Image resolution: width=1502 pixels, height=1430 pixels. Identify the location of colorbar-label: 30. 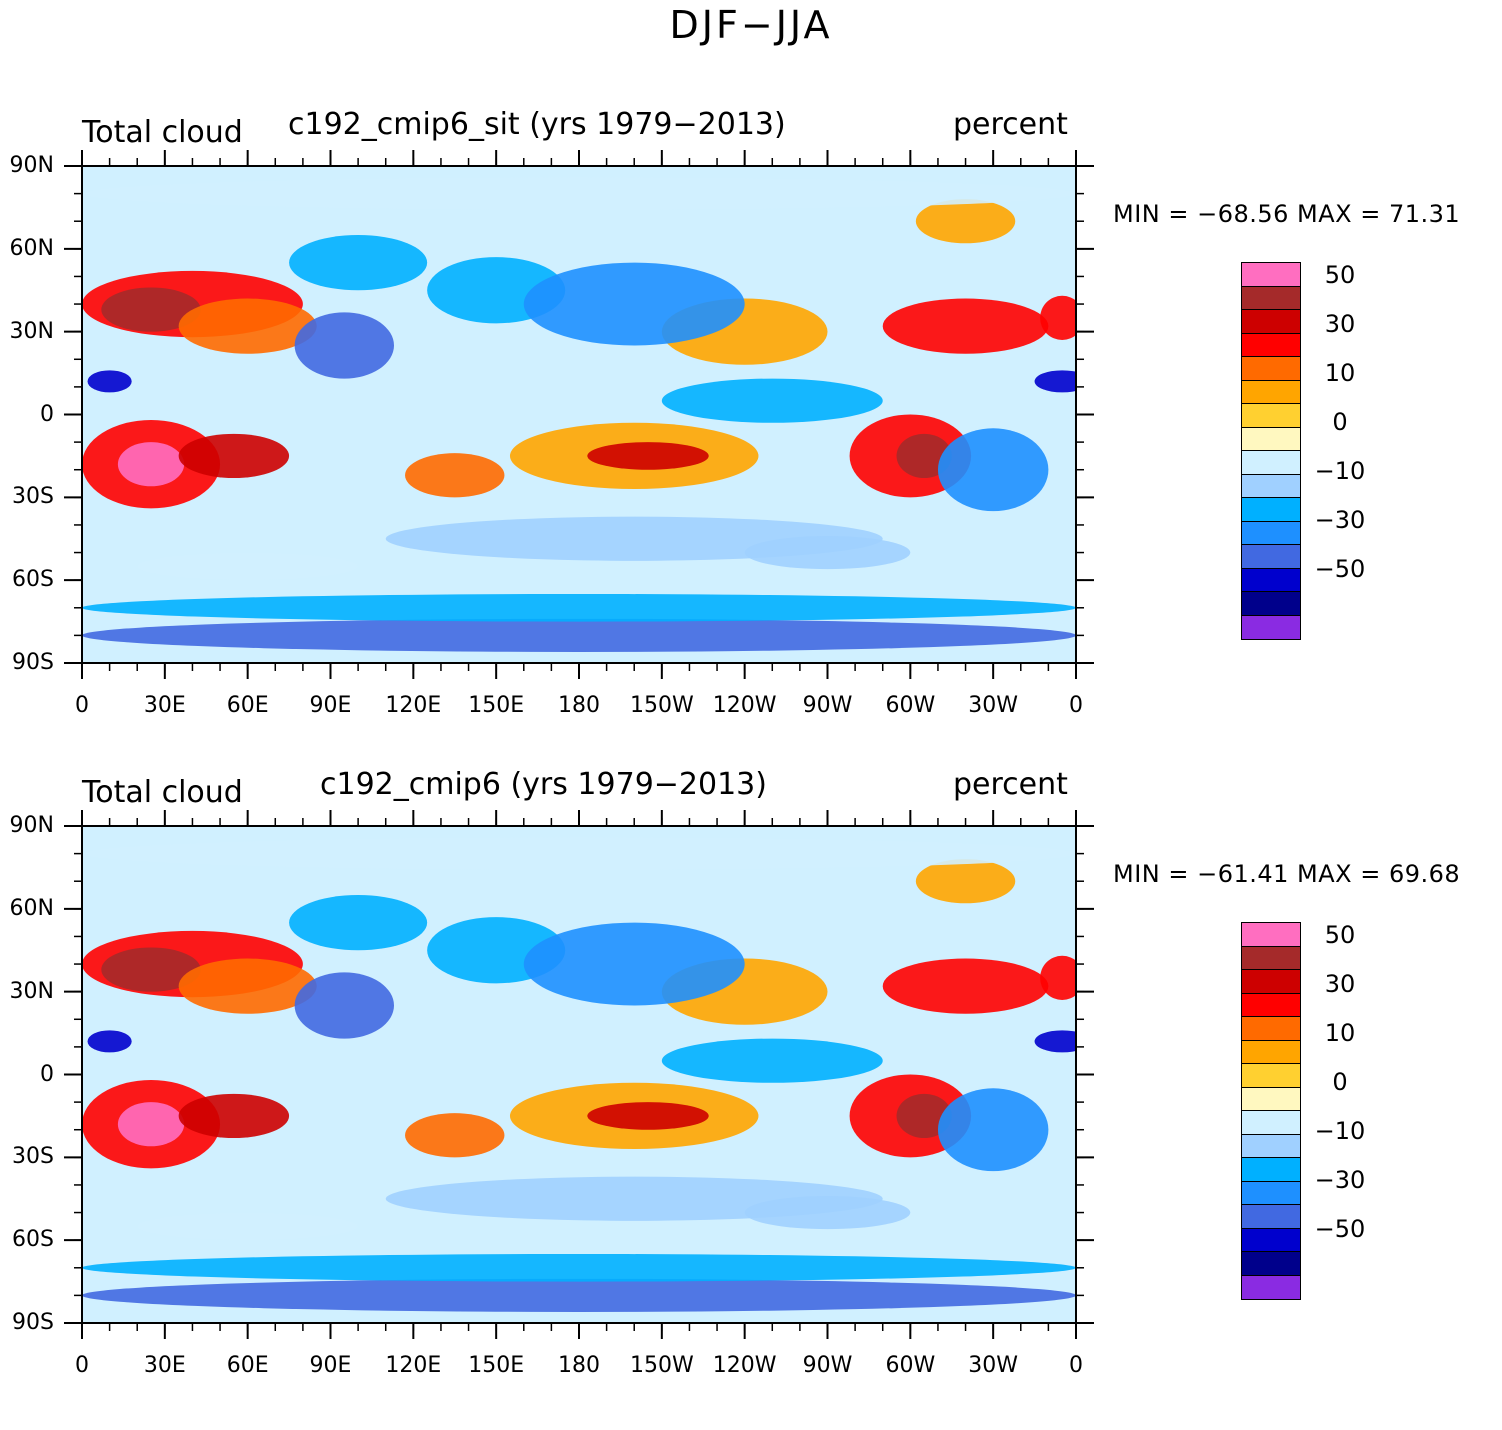
(1340, 324).